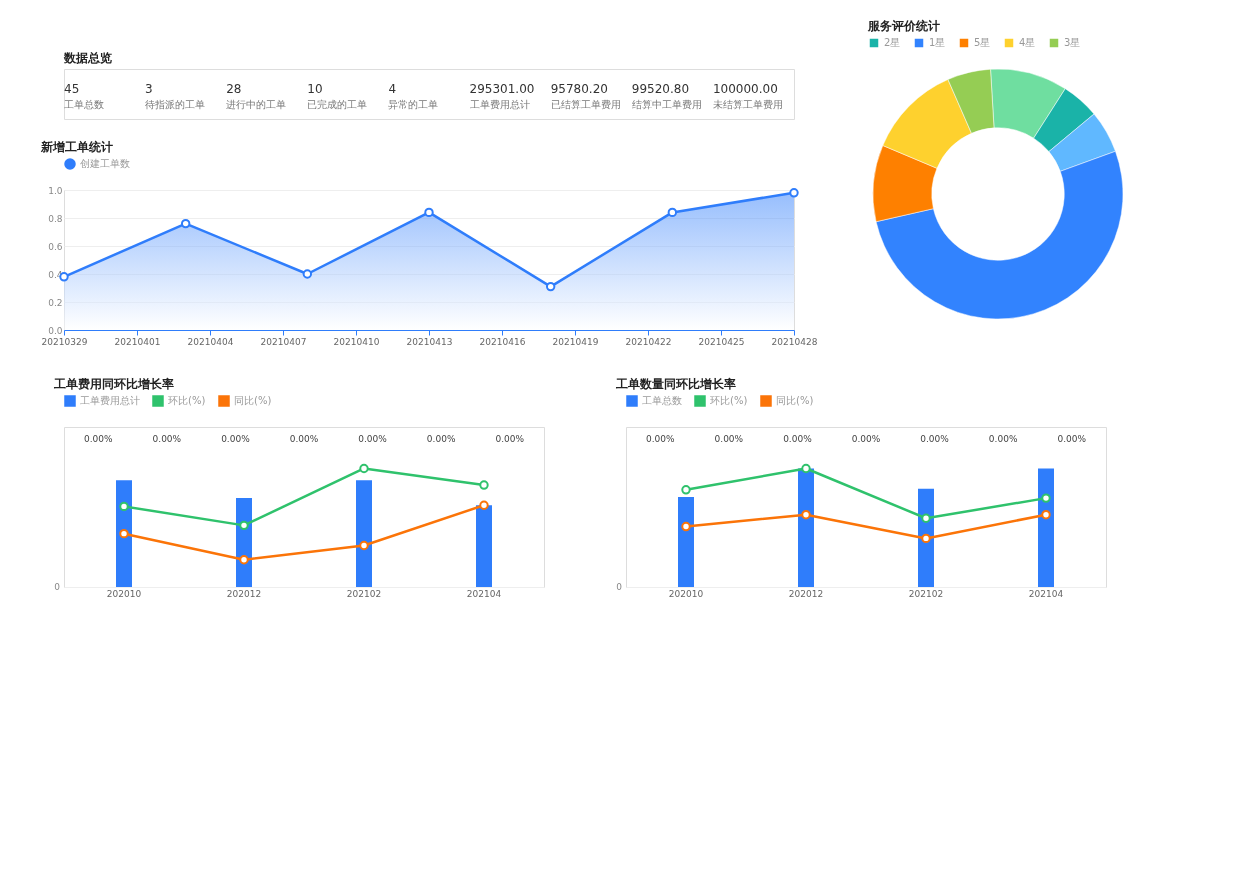 This screenshot has width=1240, height=882. Describe the element at coordinates (662, 400) in the screenshot. I see `legend-label: 工单总数` at that location.